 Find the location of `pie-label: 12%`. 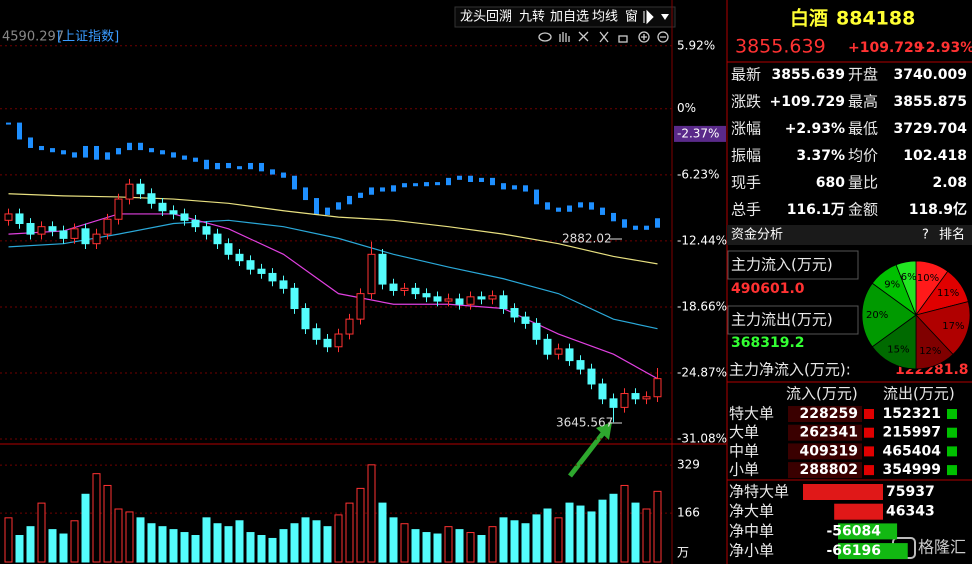

pie-label: 12% is located at coordinates (930, 351).